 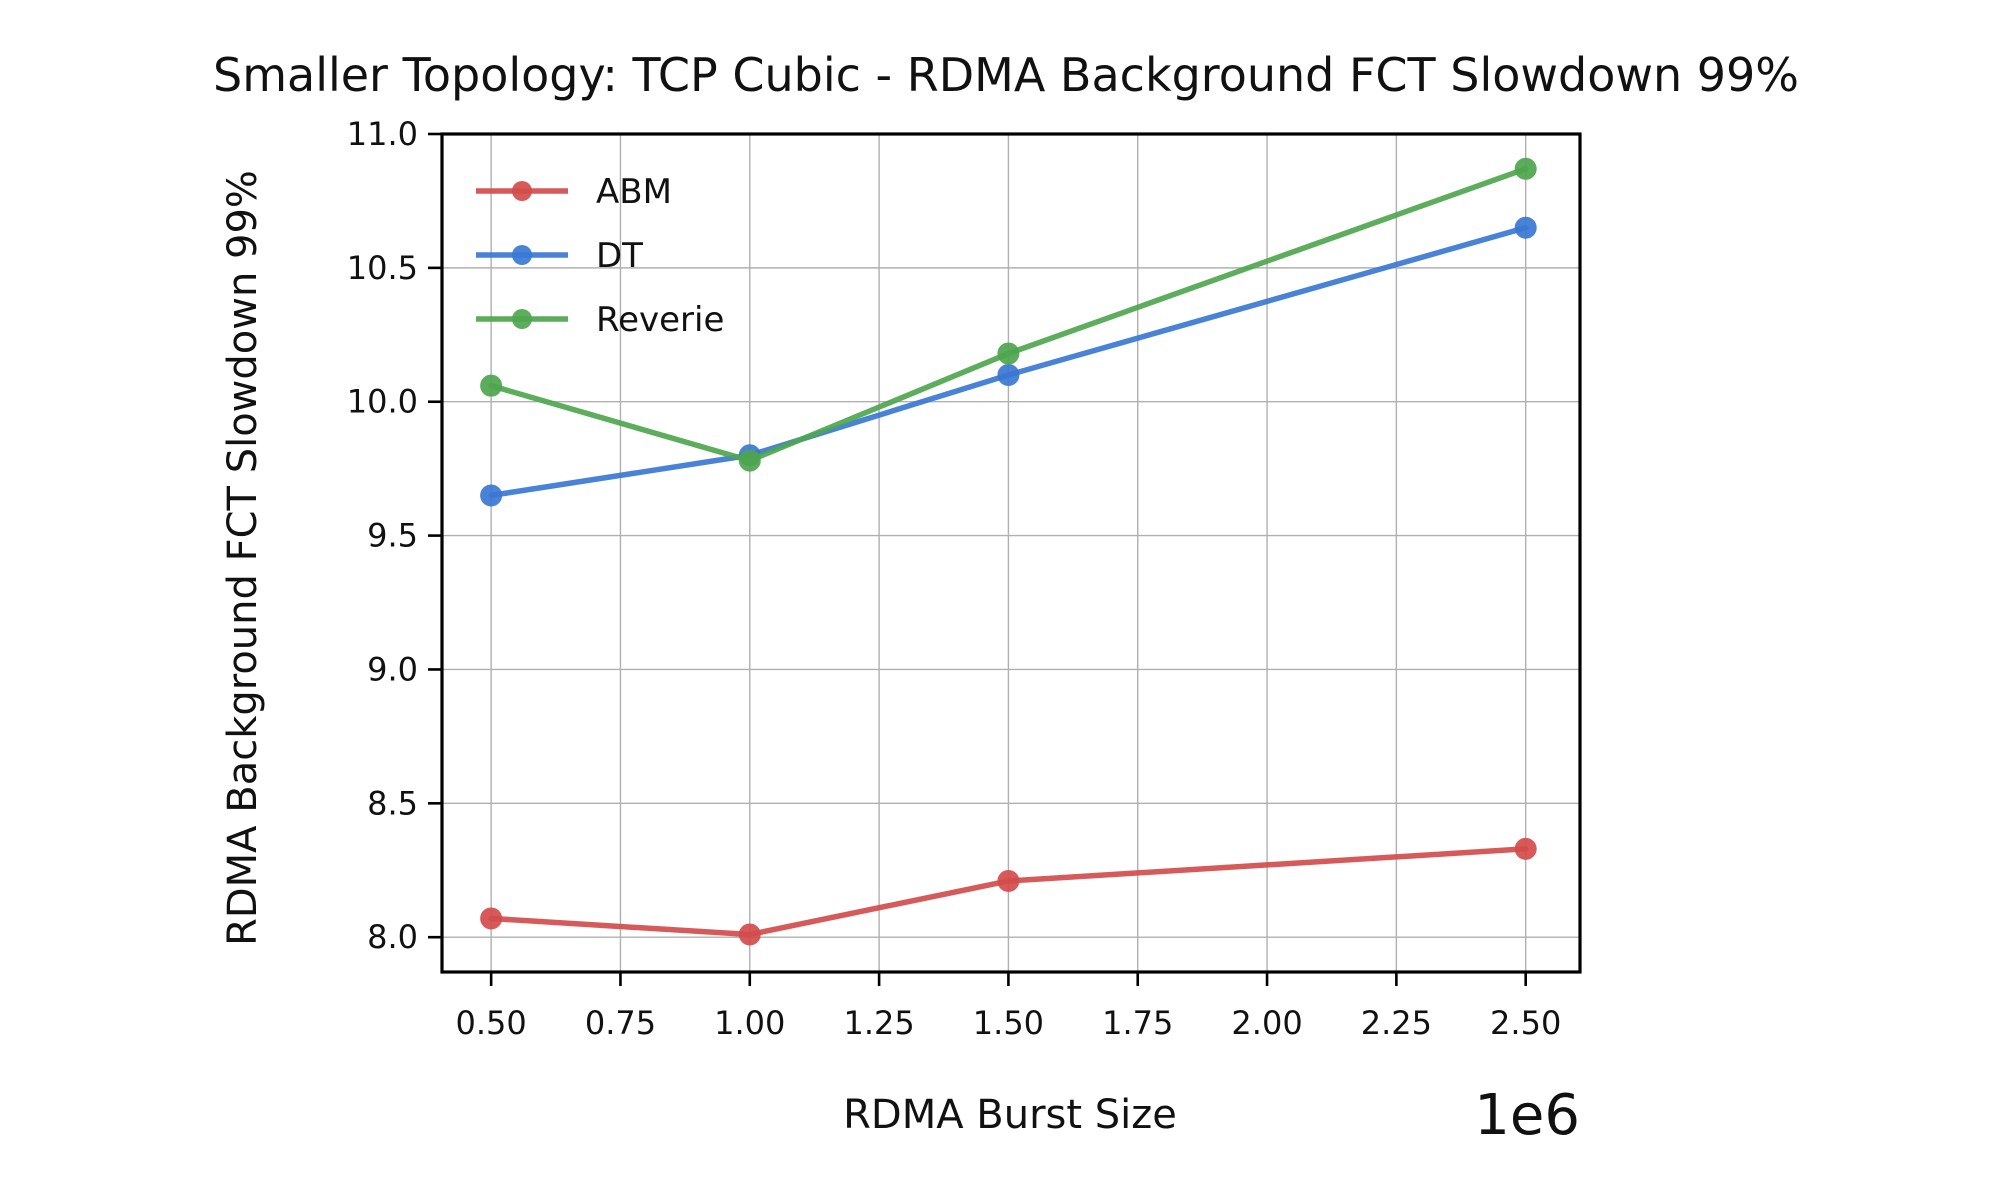 I want to click on legend-label: Reverie, so click(x=660, y=320).